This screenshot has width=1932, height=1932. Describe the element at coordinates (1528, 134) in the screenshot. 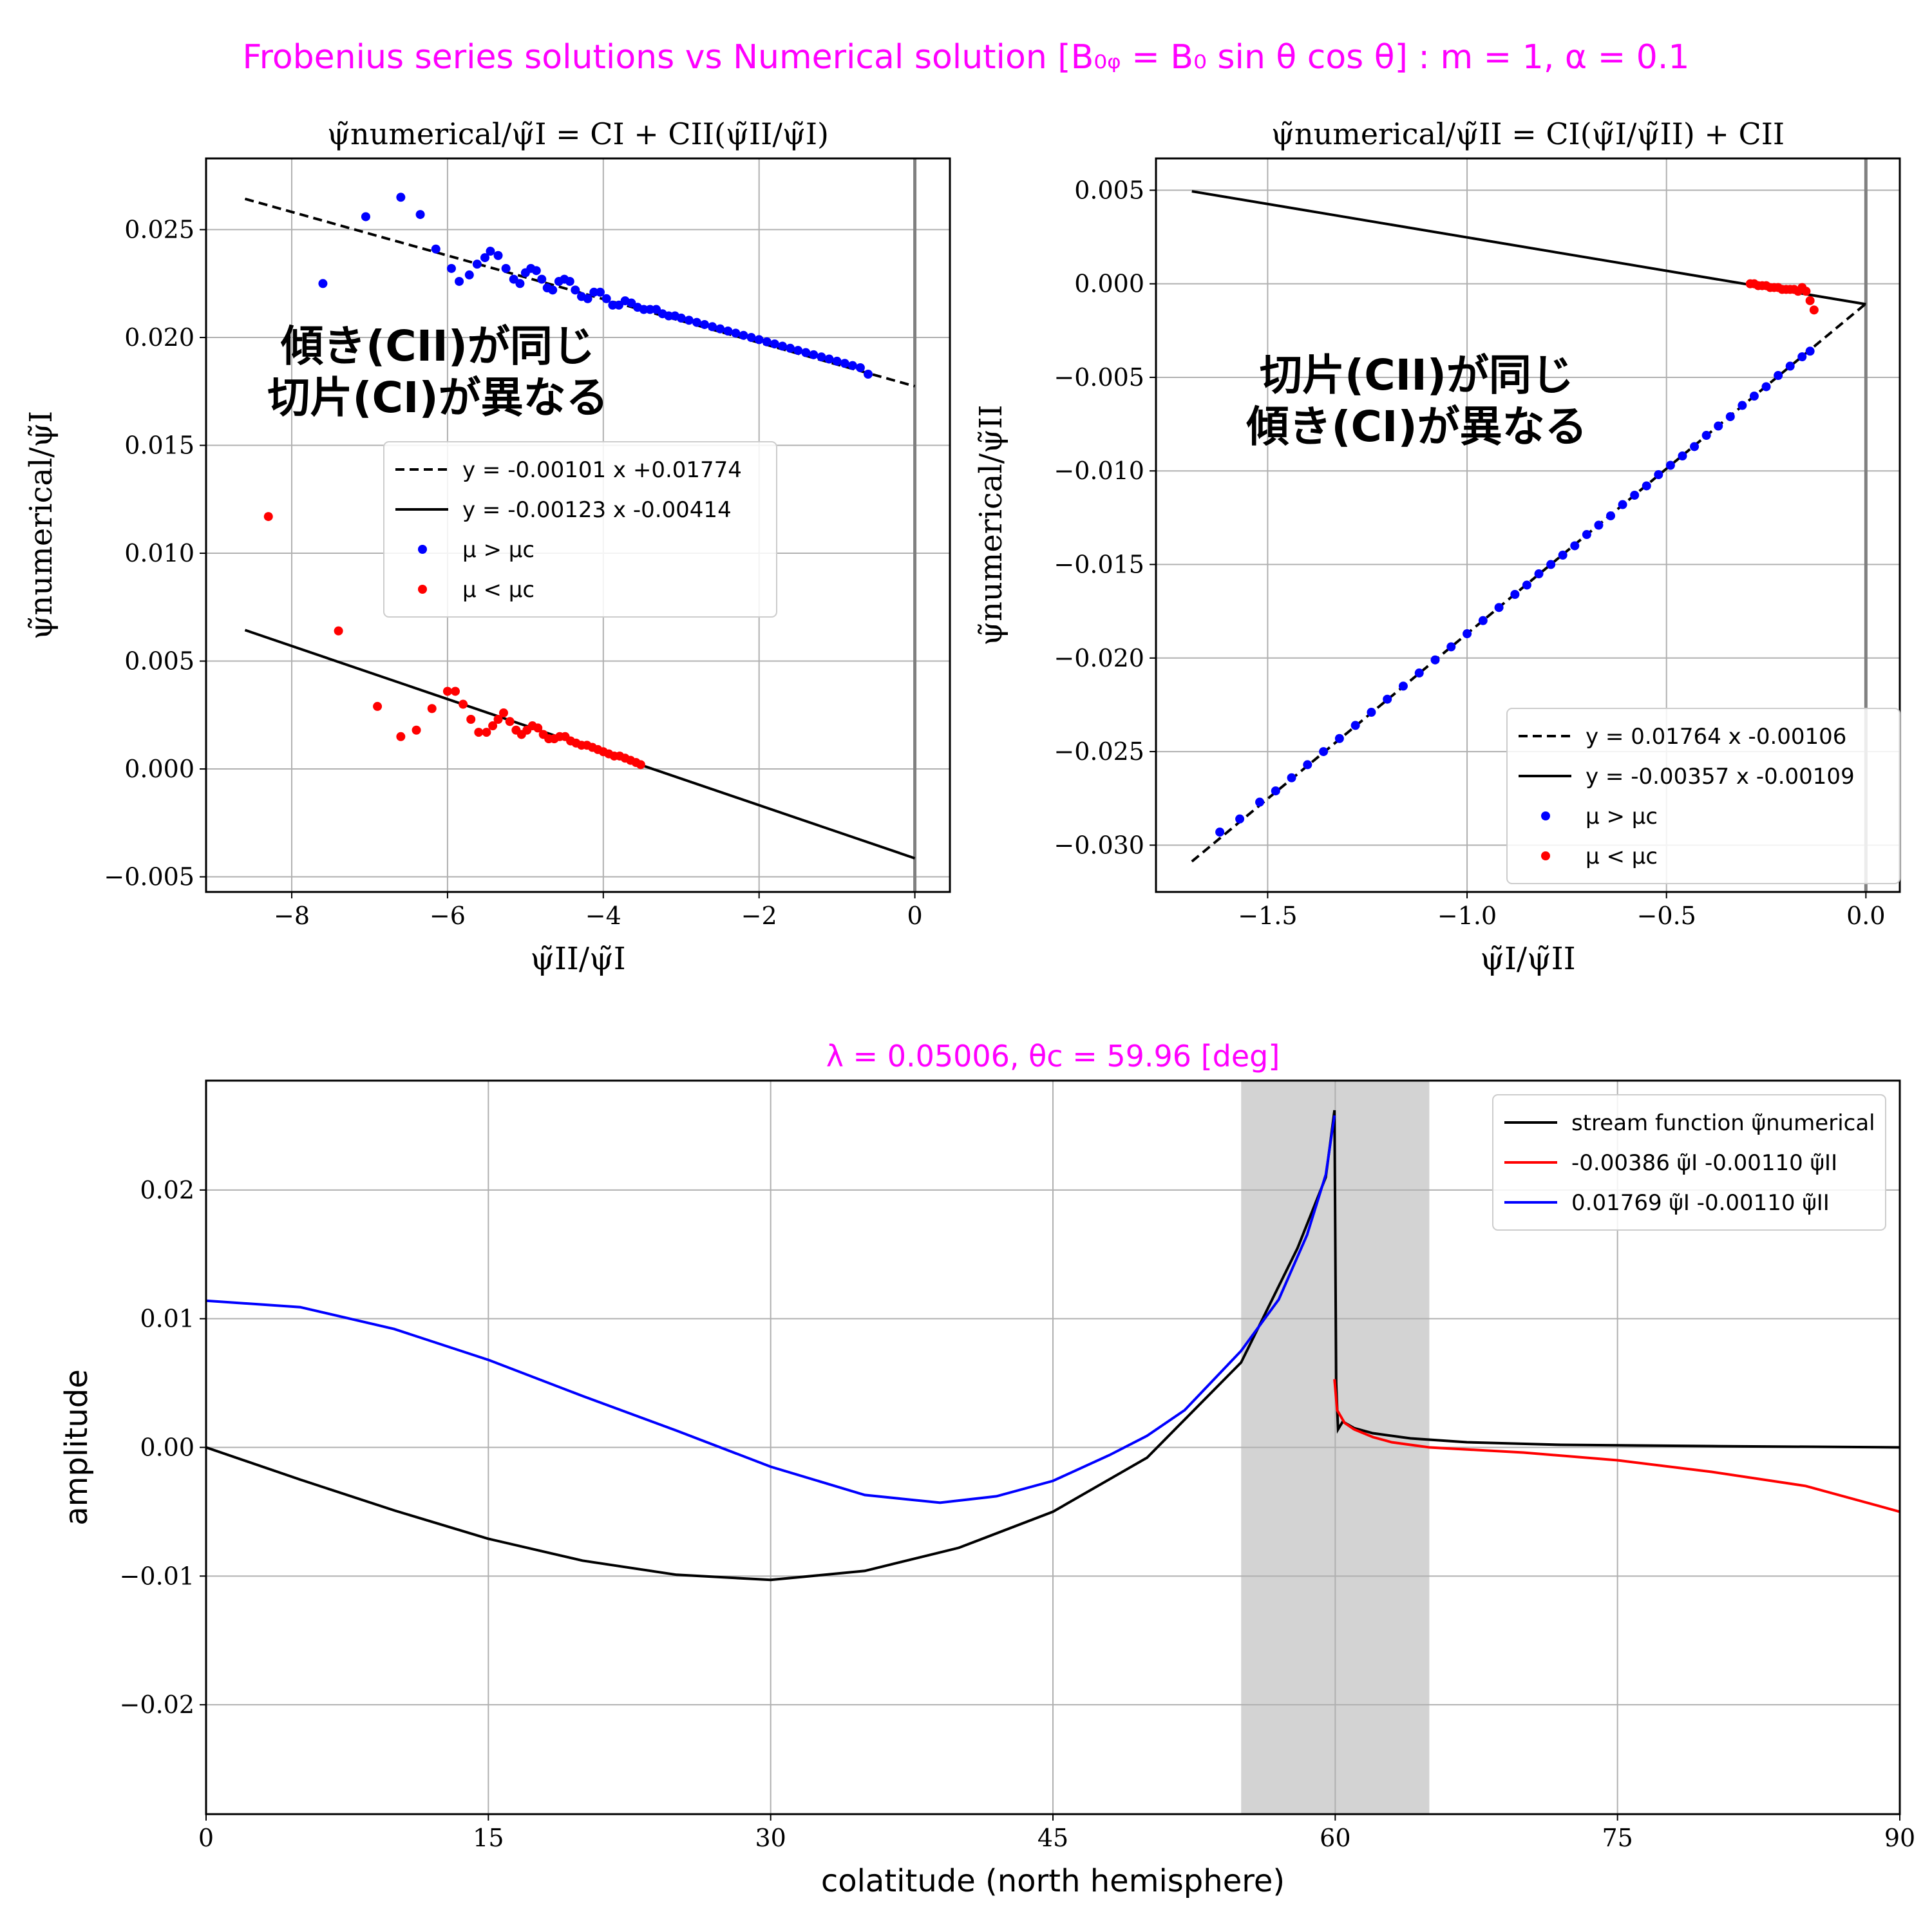

I see `chart-title: ψ̃numerical/ψ̃II = CI(ψ̃I/ψ̃II) + CII` at that location.